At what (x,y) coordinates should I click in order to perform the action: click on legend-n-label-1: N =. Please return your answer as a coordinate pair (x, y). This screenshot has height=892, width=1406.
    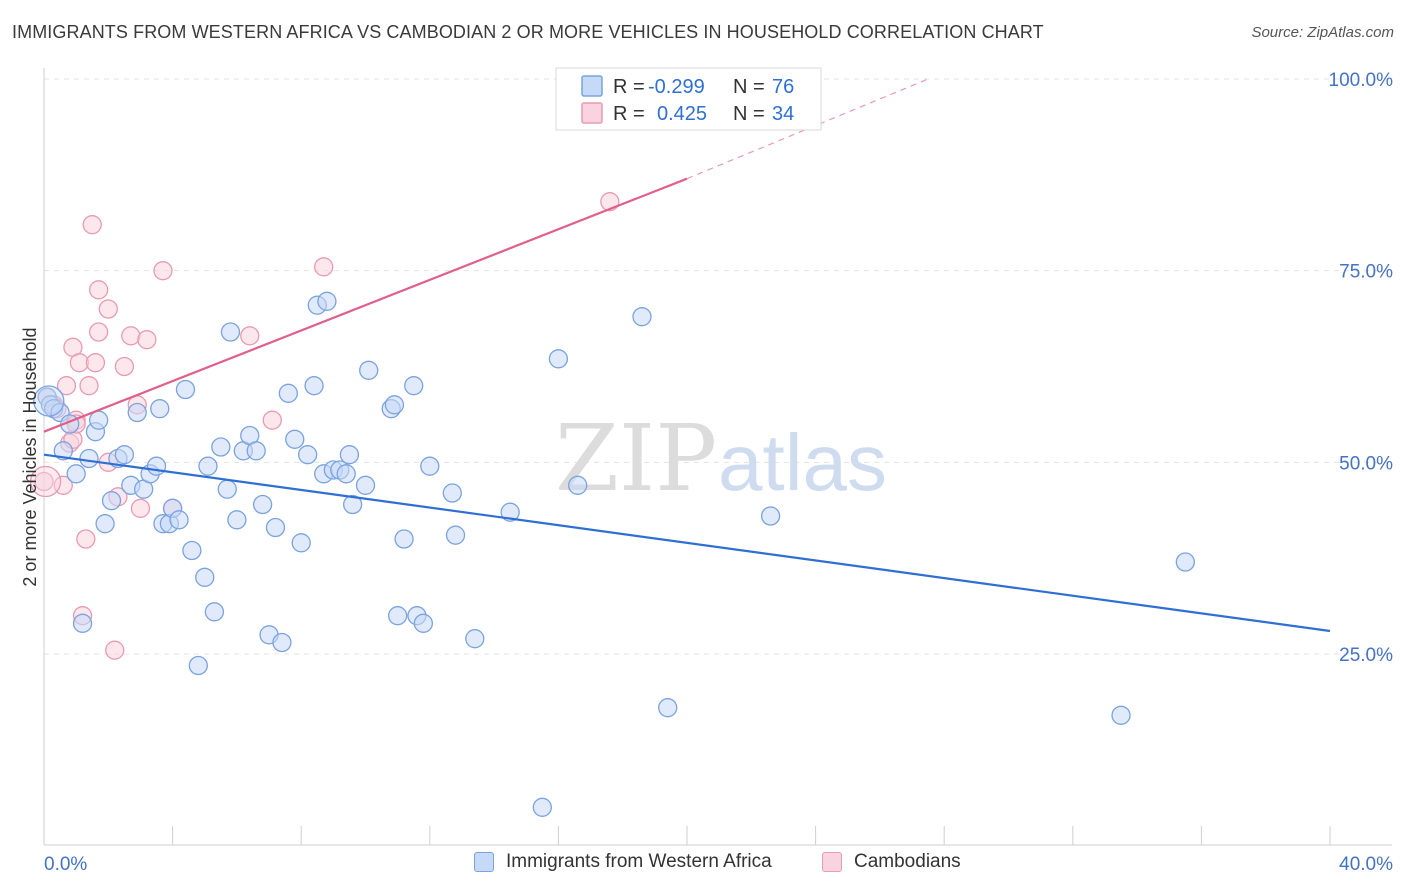
    Looking at the image, I should click on (749, 87).